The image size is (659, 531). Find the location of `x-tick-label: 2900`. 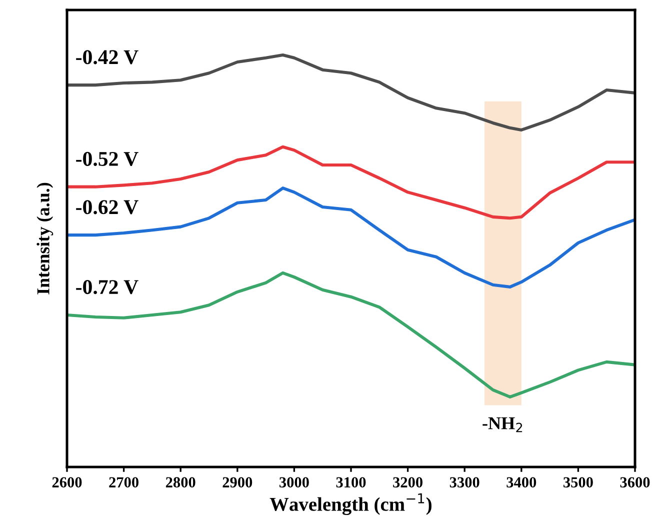

x-tick-label: 2900 is located at coordinates (237, 482).